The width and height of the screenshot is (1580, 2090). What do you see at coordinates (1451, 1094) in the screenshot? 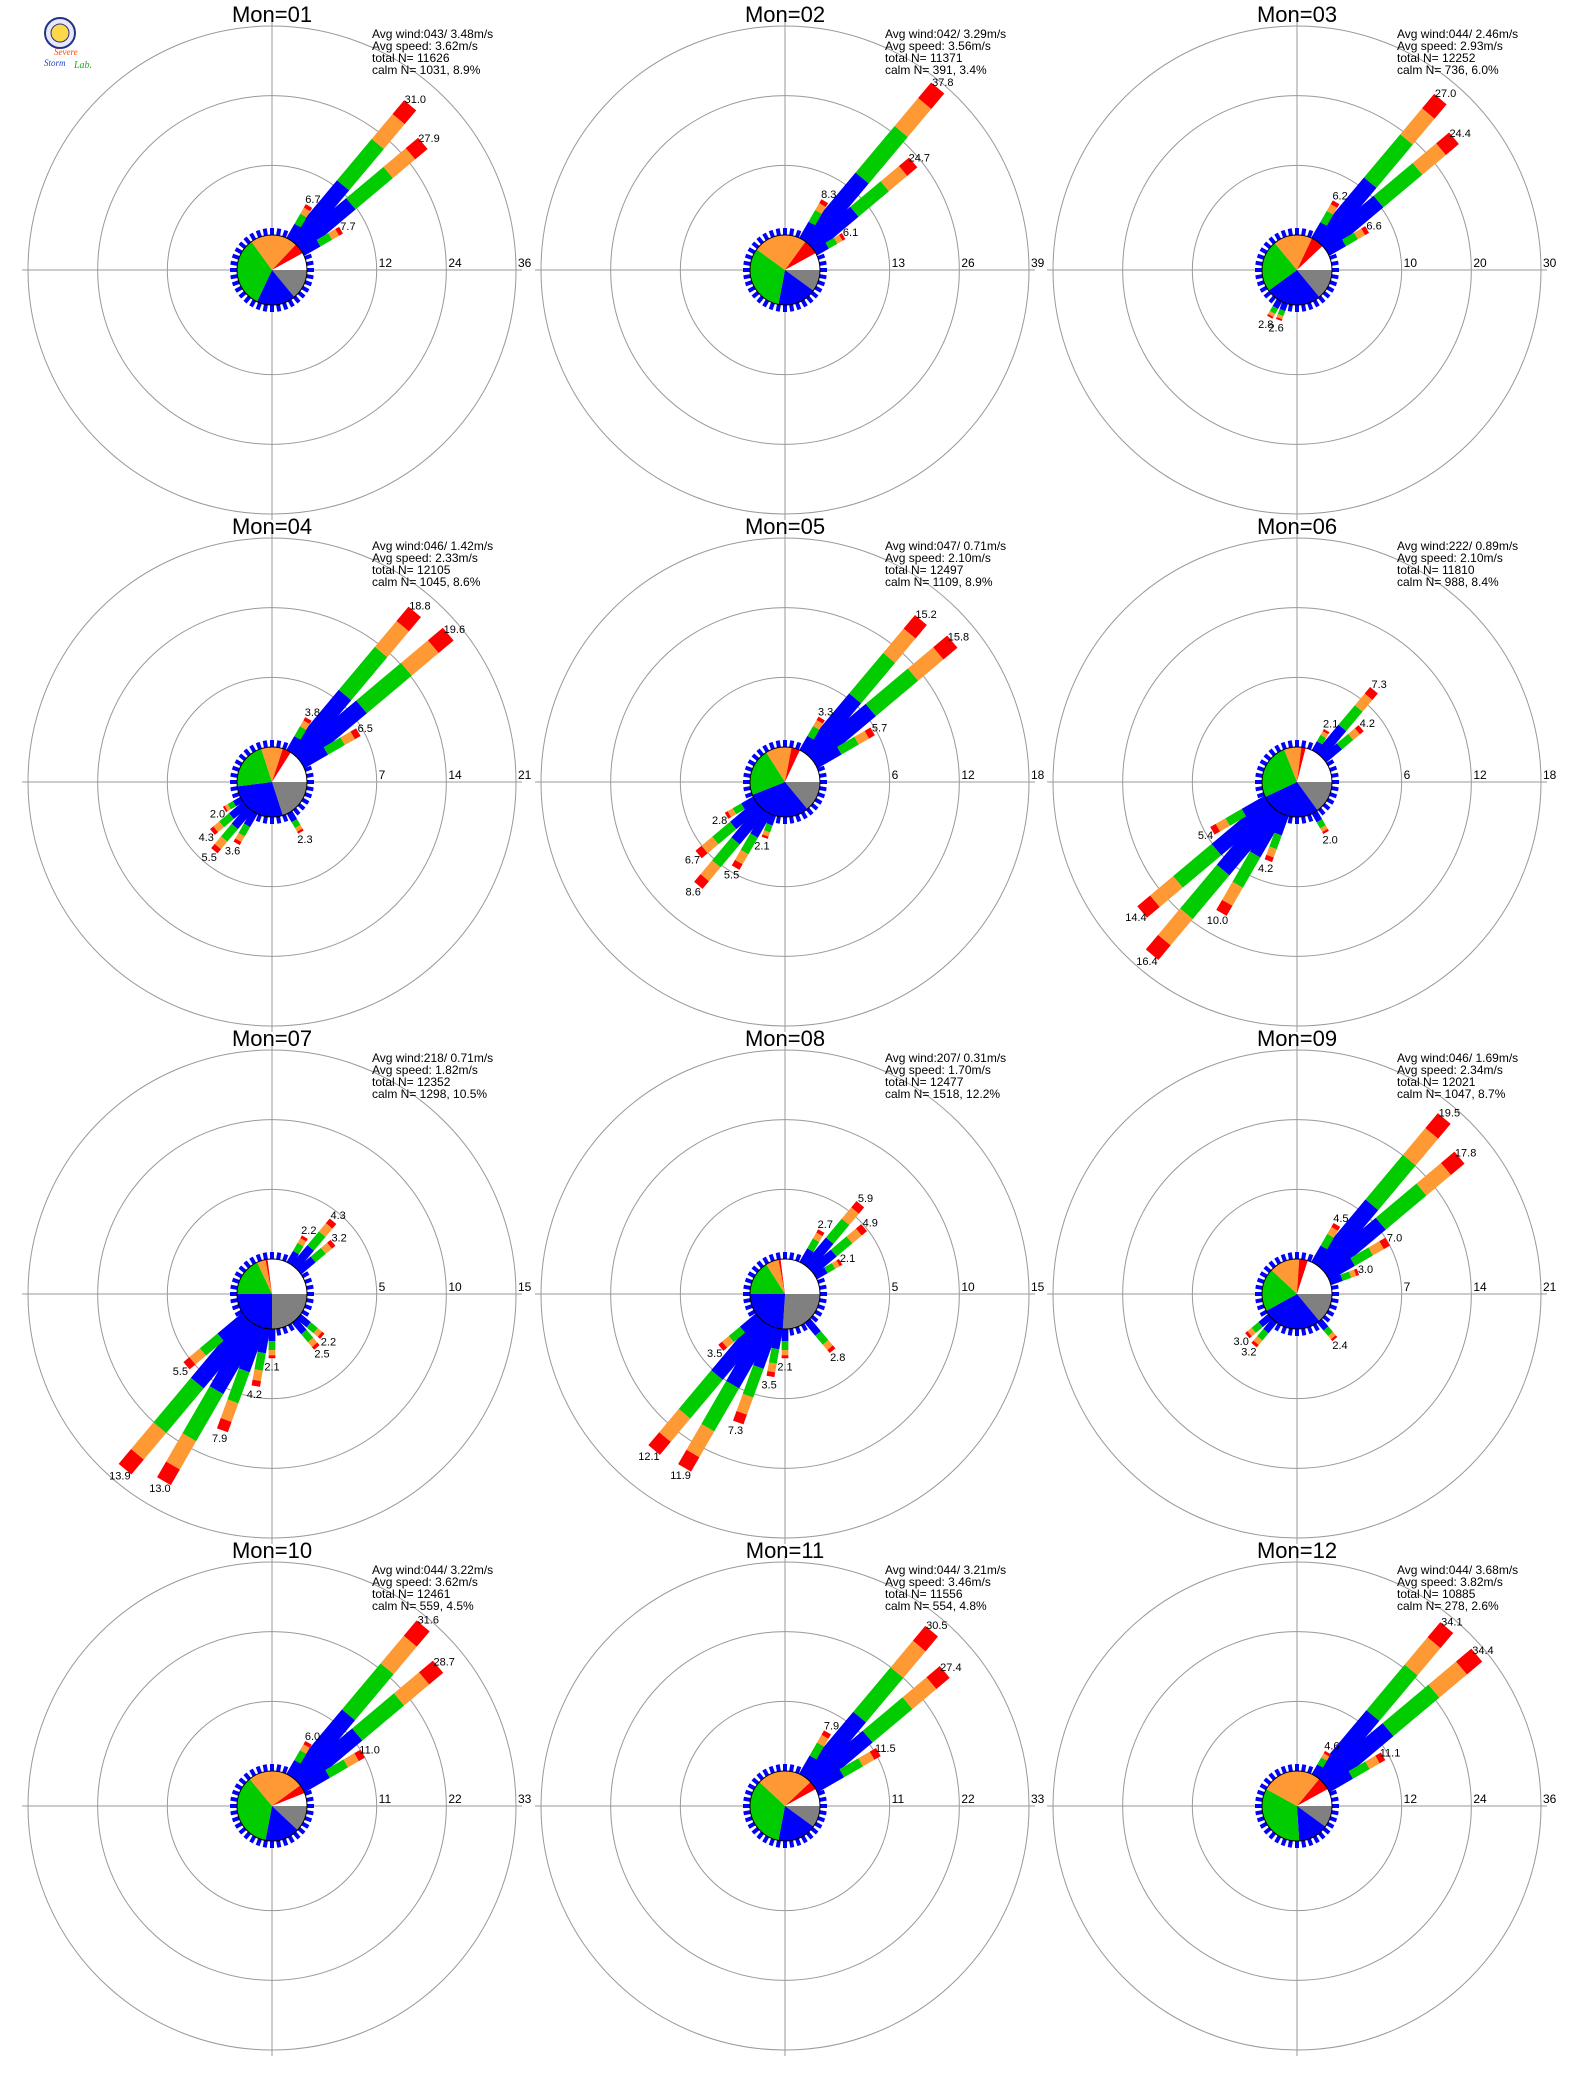
I see `calm-n-text: calm N= 1047, 8.7%` at bounding box center [1451, 1094].